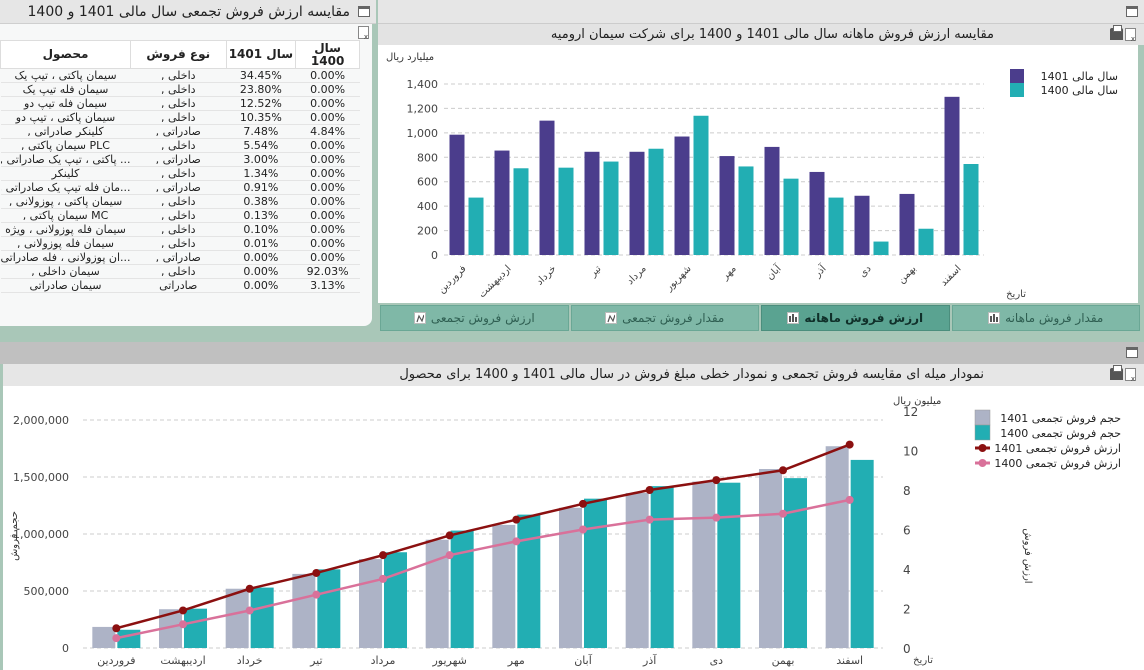 Image resolution: width=1144 pixels, height=670 pixels. What do you see at coordinates (1045, 318) in the screenshot?
I see `tab-0: مقدار فروش ماهانه` at bounding box center [1045, 318].